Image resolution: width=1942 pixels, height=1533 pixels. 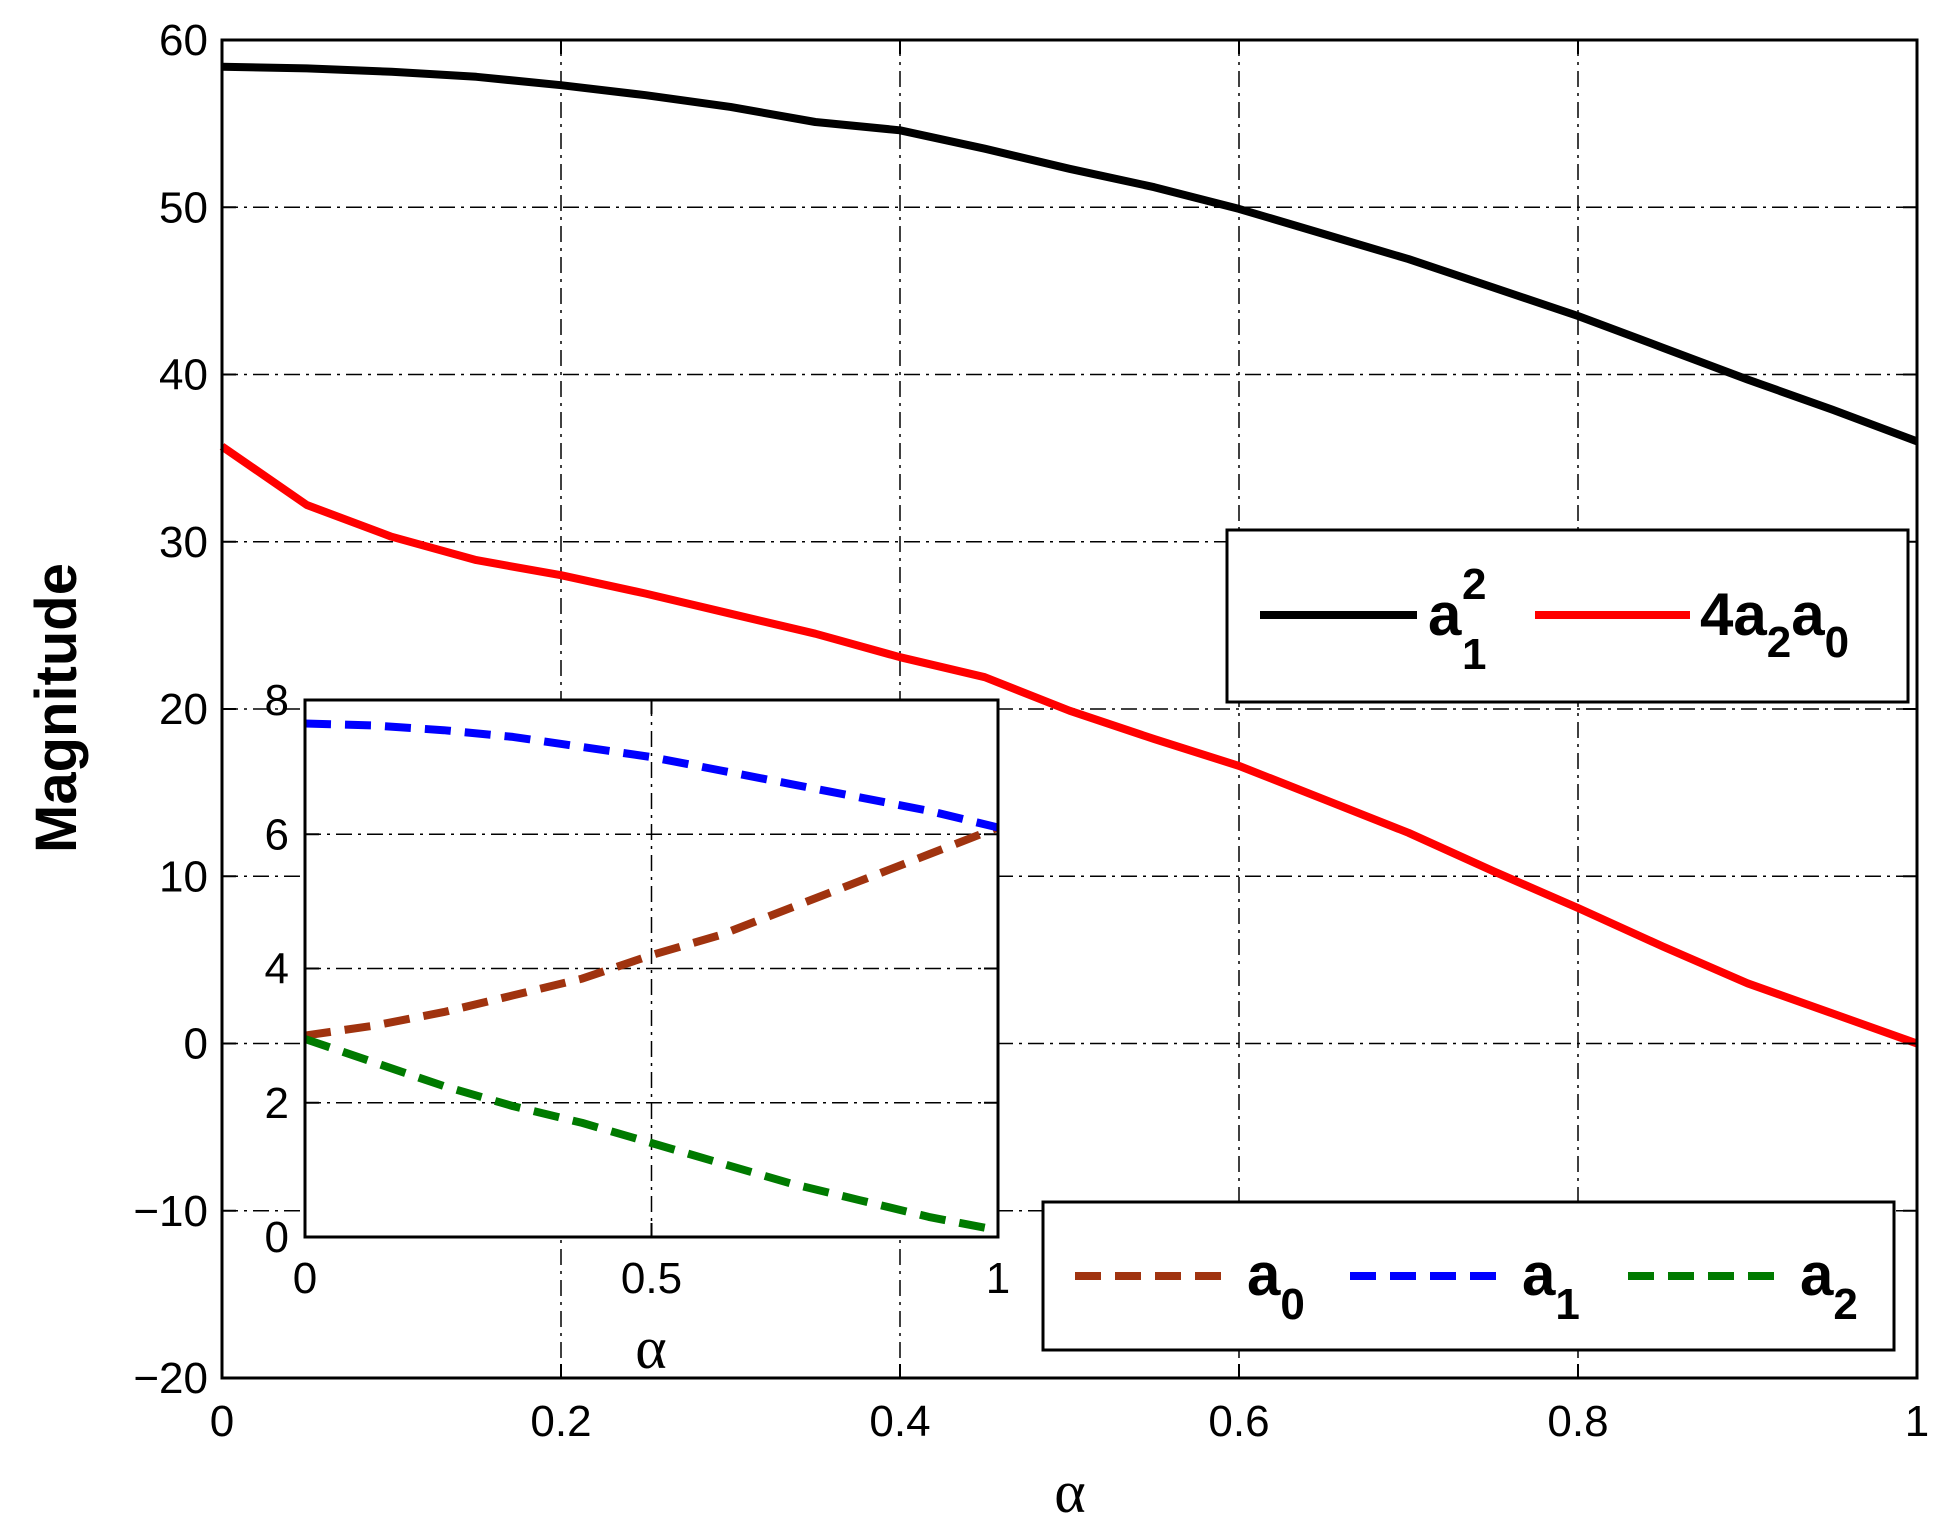 What do you see at coordinates (222, 1421) in the screenshot?
I see `main-x-tick-label: 0` at bounding box center [222, 1421].